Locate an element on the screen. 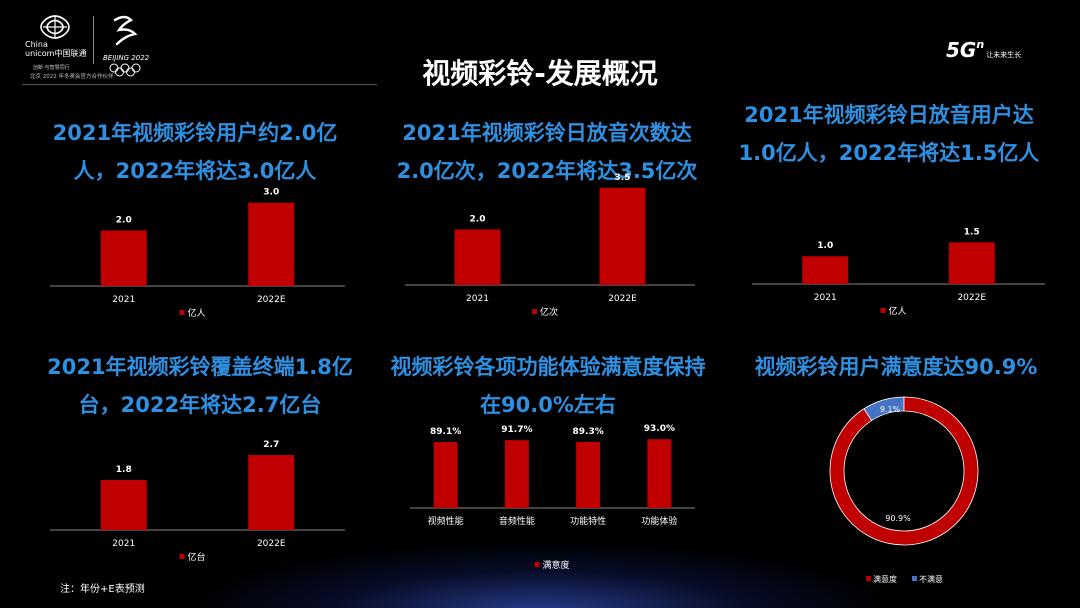 Image resolution: width=1080 pixels, height=608 pixels. chart-1-tick-label-1: 2021 is located at coordinates (123, 300).